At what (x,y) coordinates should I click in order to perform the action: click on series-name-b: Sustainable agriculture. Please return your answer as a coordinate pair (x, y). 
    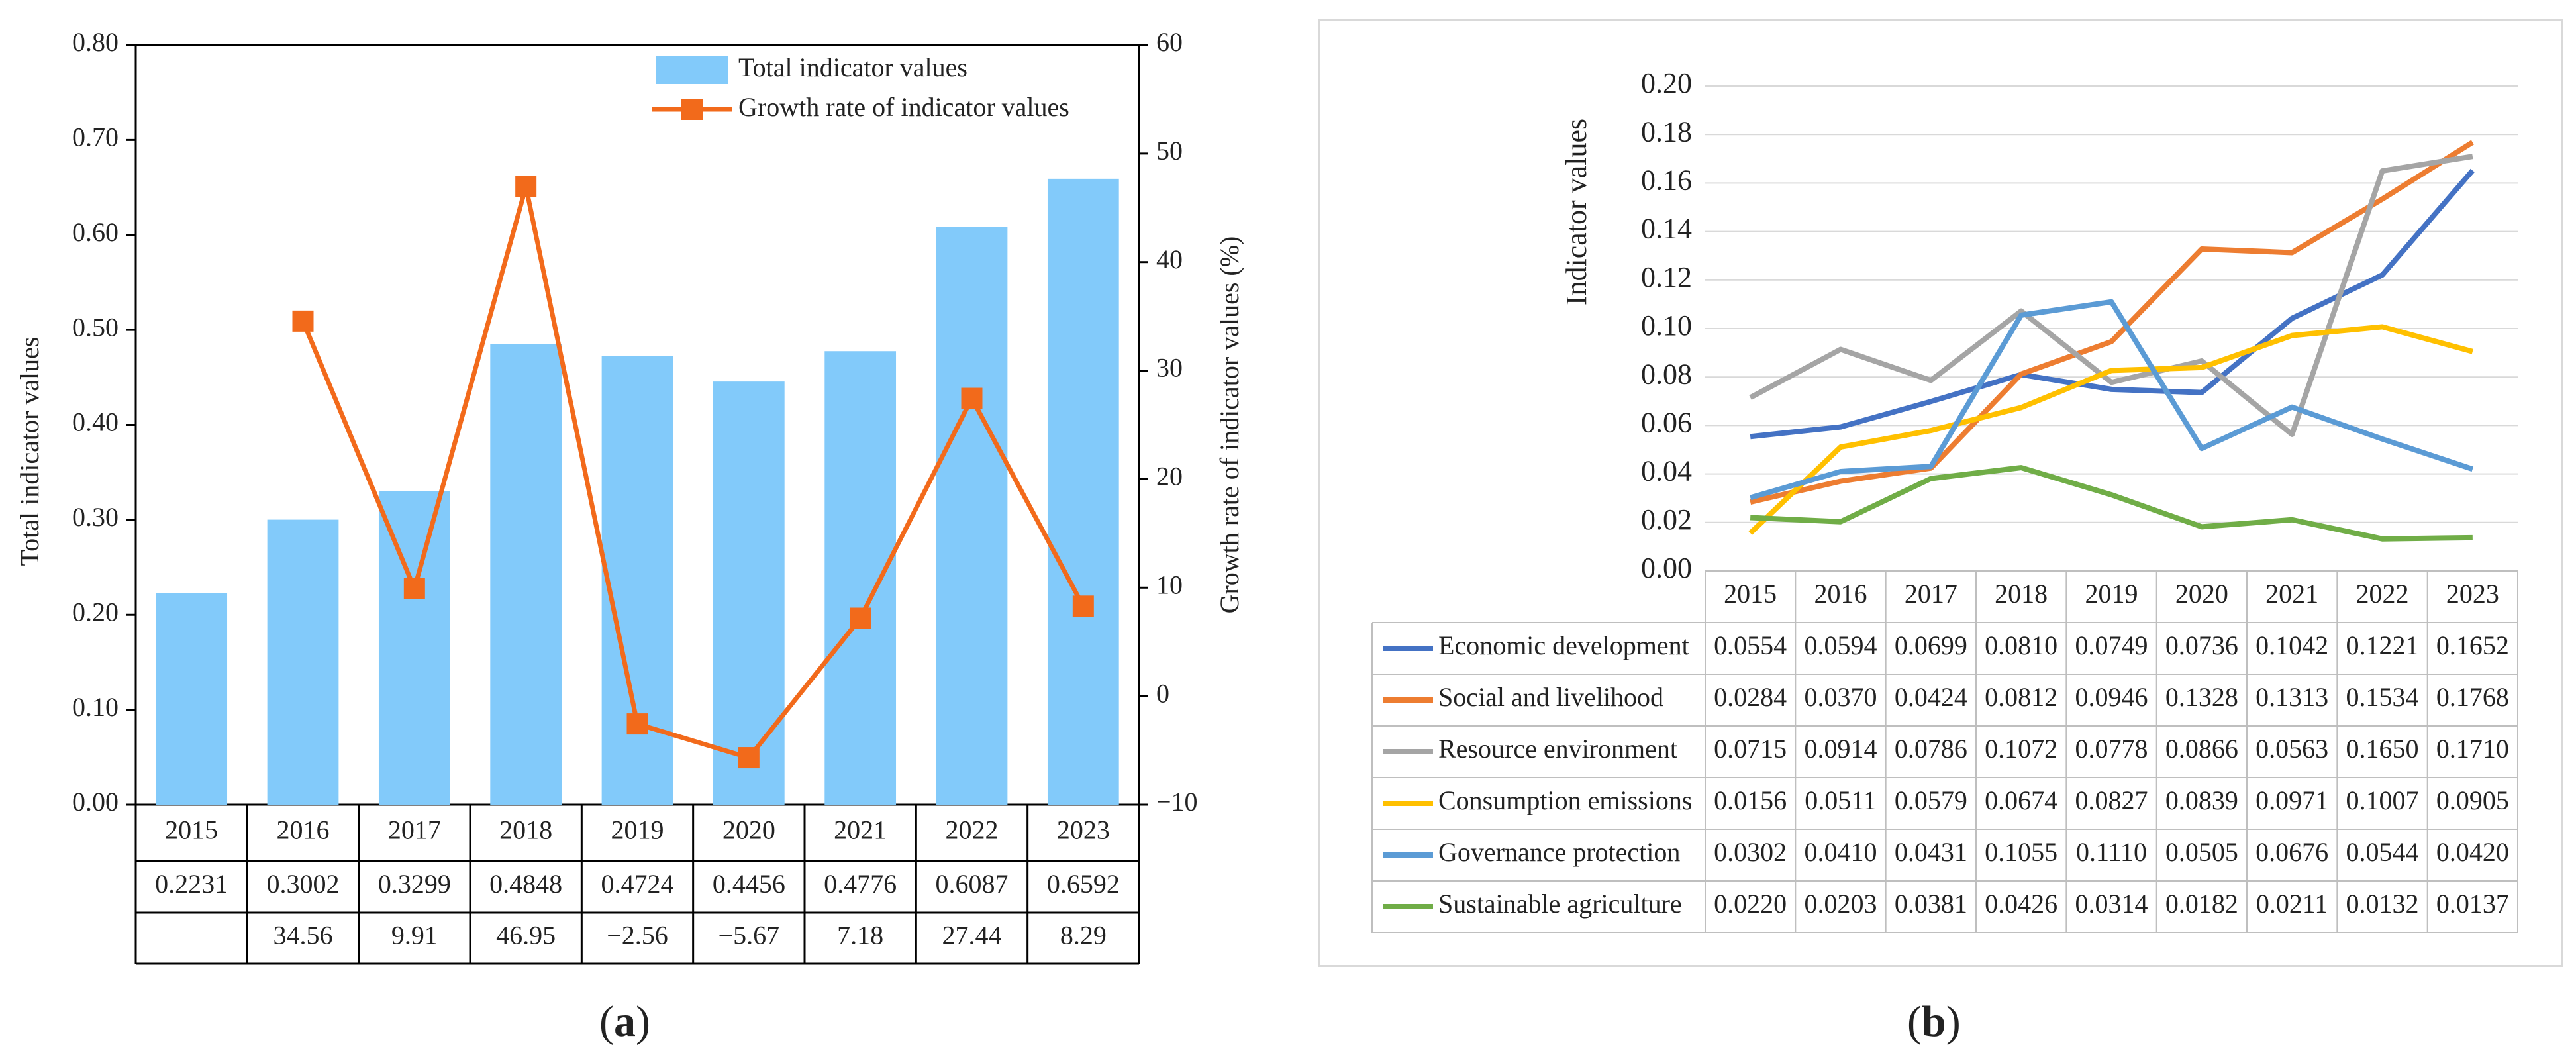
    Looking at the image, I should click on (1560, 904).